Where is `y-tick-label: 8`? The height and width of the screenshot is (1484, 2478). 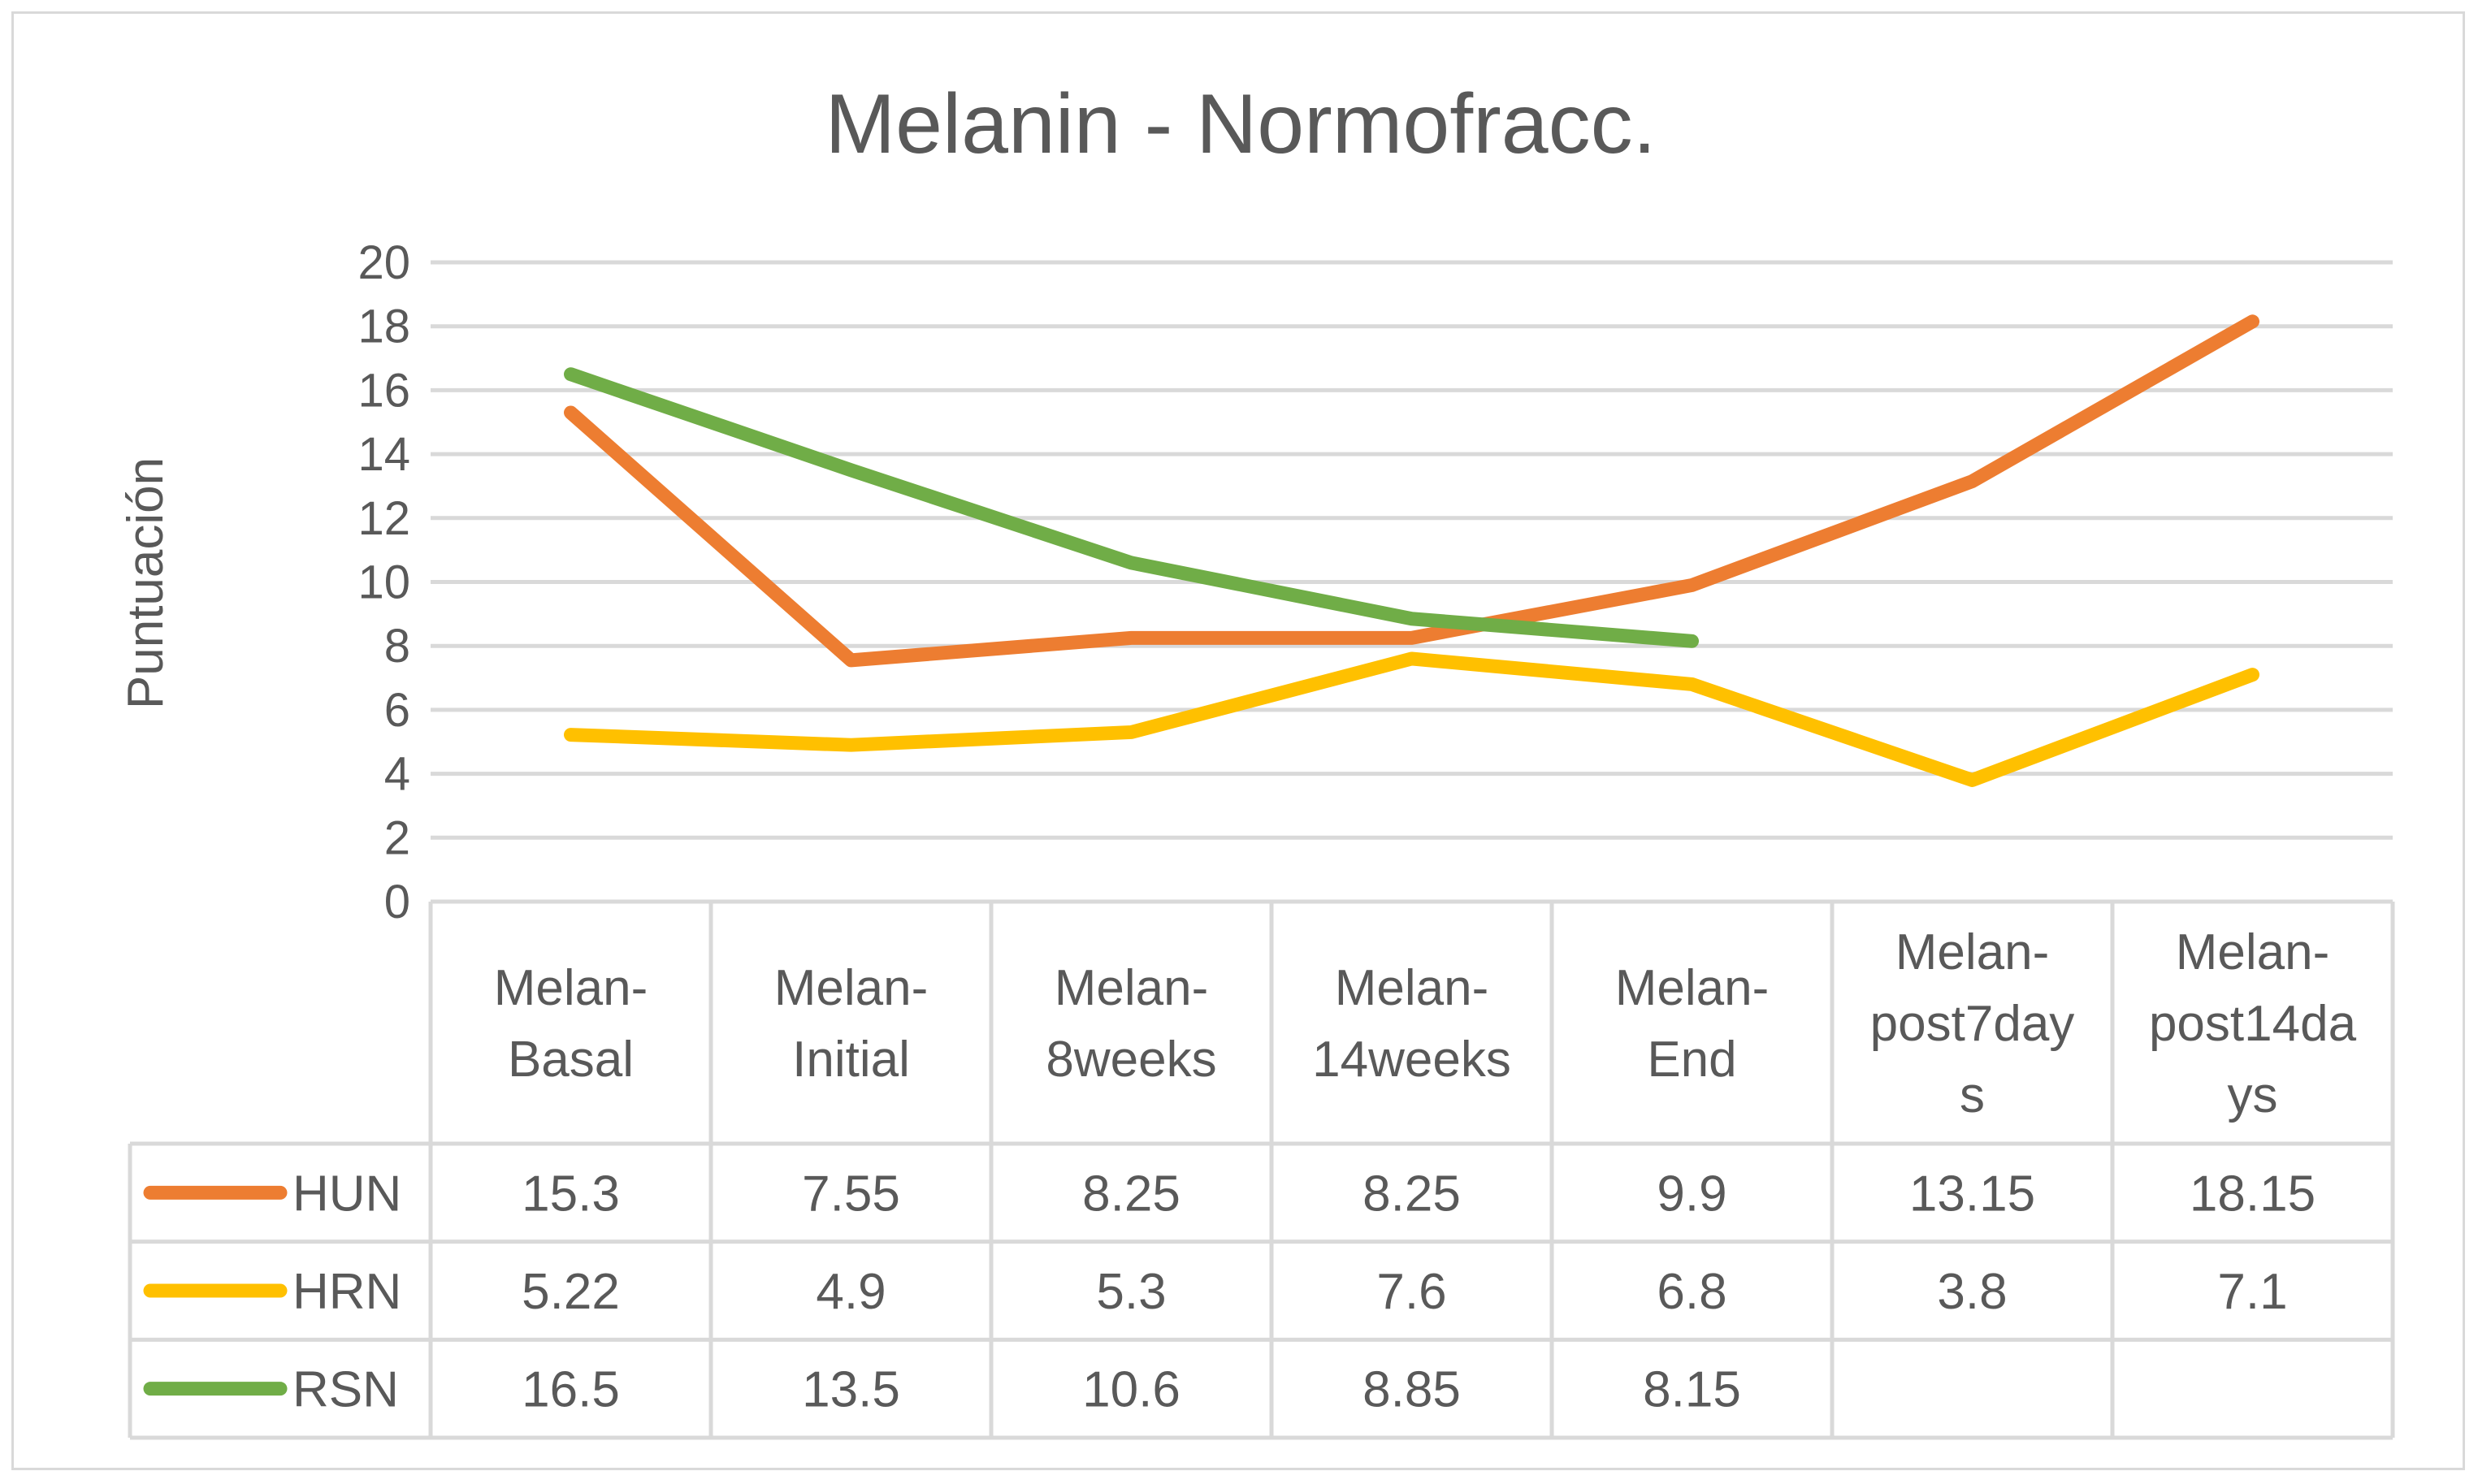 y-tick-label: 8 is located at coordinates (397, 646).